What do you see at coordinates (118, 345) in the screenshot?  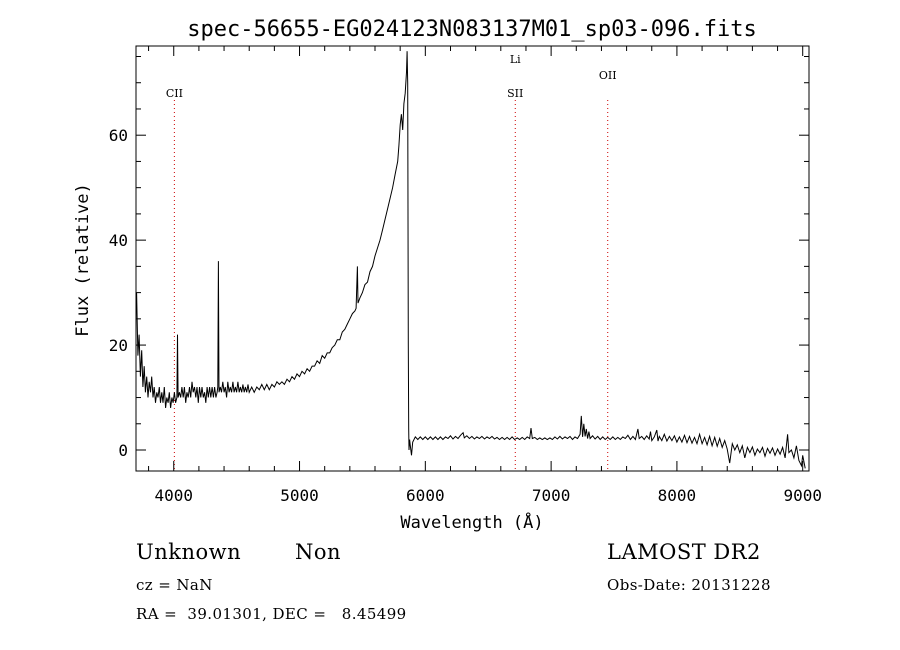 I see `y-tick-label: 20` at bounding box center [118, 345].